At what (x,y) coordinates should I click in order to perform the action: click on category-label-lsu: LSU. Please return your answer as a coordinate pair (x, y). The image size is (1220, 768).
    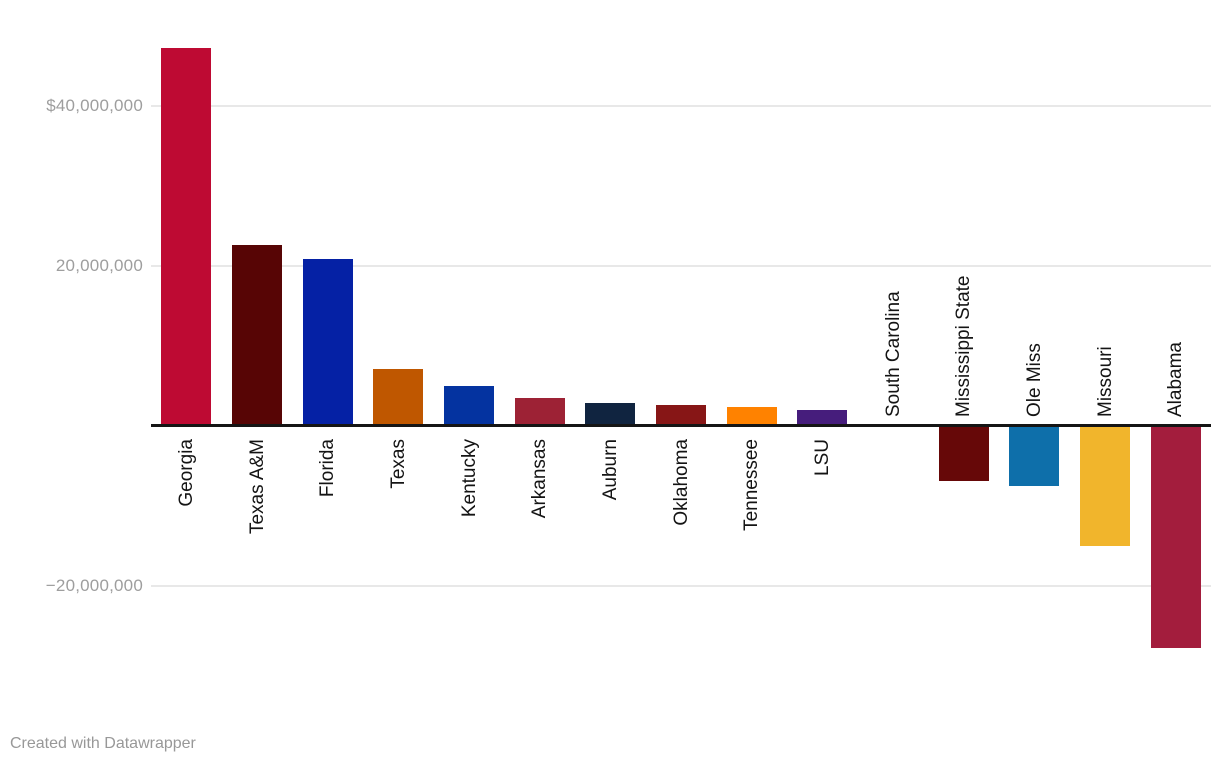
    Looking at the image, I should click on (822, 457).